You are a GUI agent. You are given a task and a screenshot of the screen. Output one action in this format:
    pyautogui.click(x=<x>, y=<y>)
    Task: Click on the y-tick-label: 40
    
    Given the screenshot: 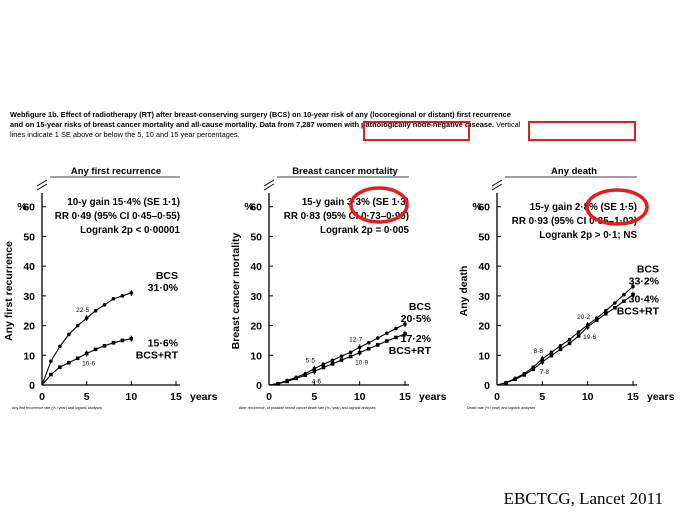 What is the action you would take?
    pyautogui.click(x=29, y=267)
    